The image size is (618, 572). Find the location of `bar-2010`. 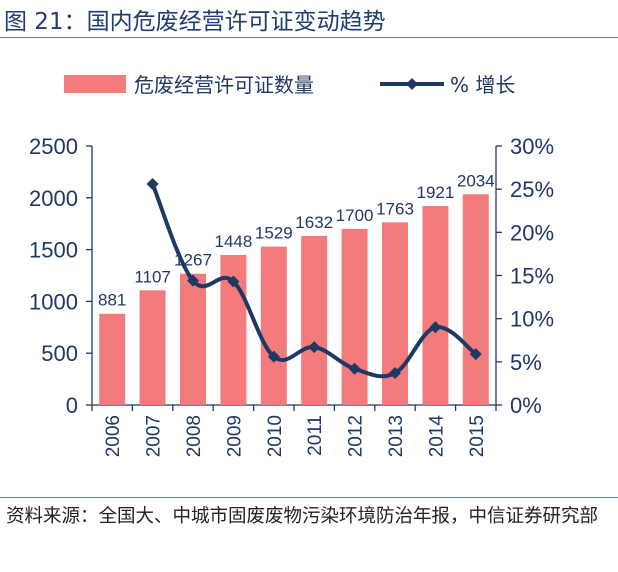

bar-2010 is located at coordinates (273, 325).